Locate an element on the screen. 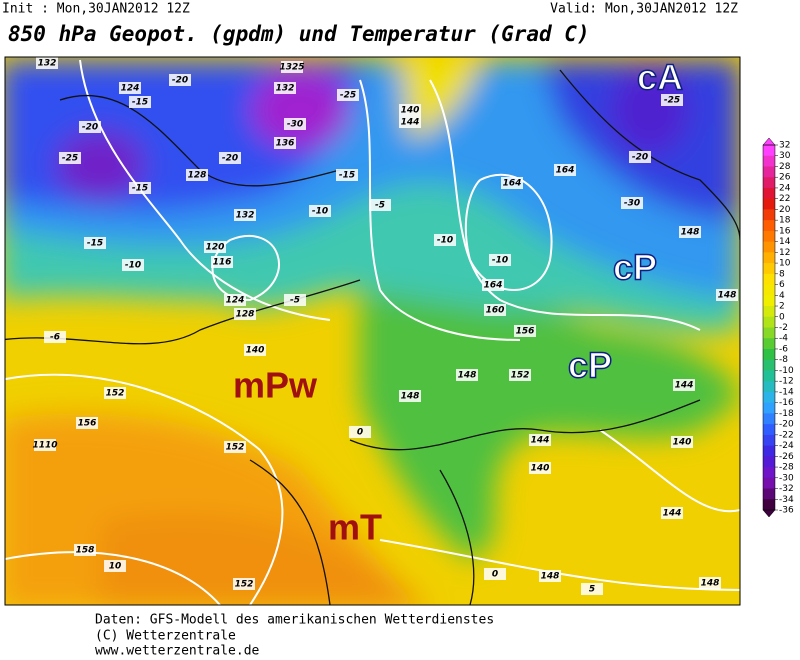 The height and width of the screenshot is (660, 800). colorbar-tick-label: 8 is located at coordinates (782, 274).